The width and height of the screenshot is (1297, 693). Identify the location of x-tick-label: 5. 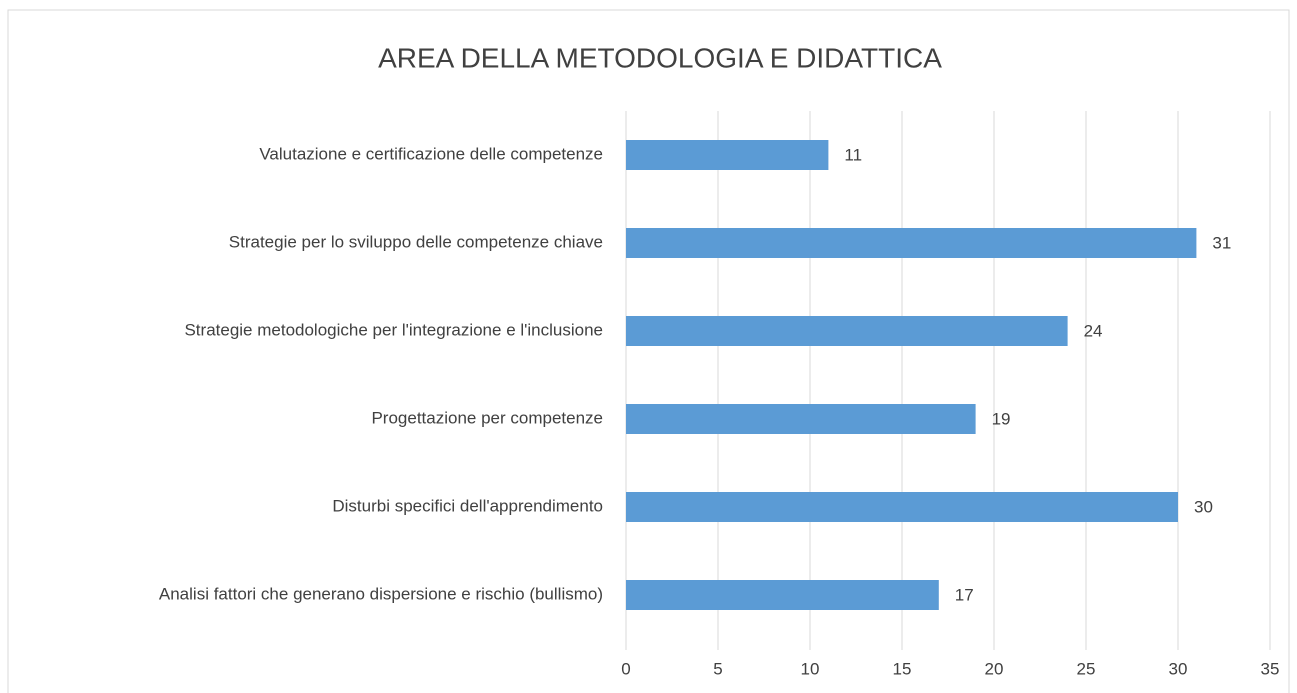
(717, 668).